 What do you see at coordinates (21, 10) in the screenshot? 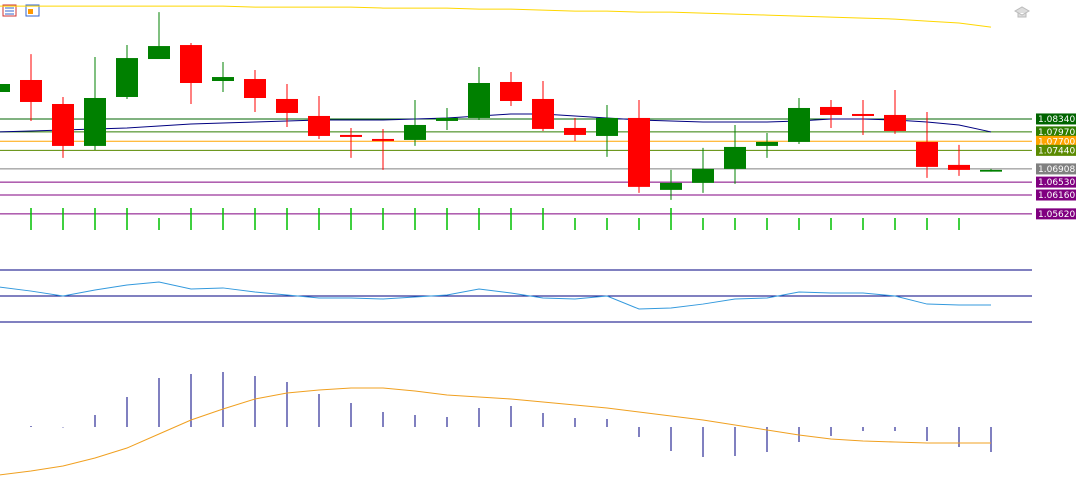
I see `toolbar-icons` at bounding box center [21, 10].